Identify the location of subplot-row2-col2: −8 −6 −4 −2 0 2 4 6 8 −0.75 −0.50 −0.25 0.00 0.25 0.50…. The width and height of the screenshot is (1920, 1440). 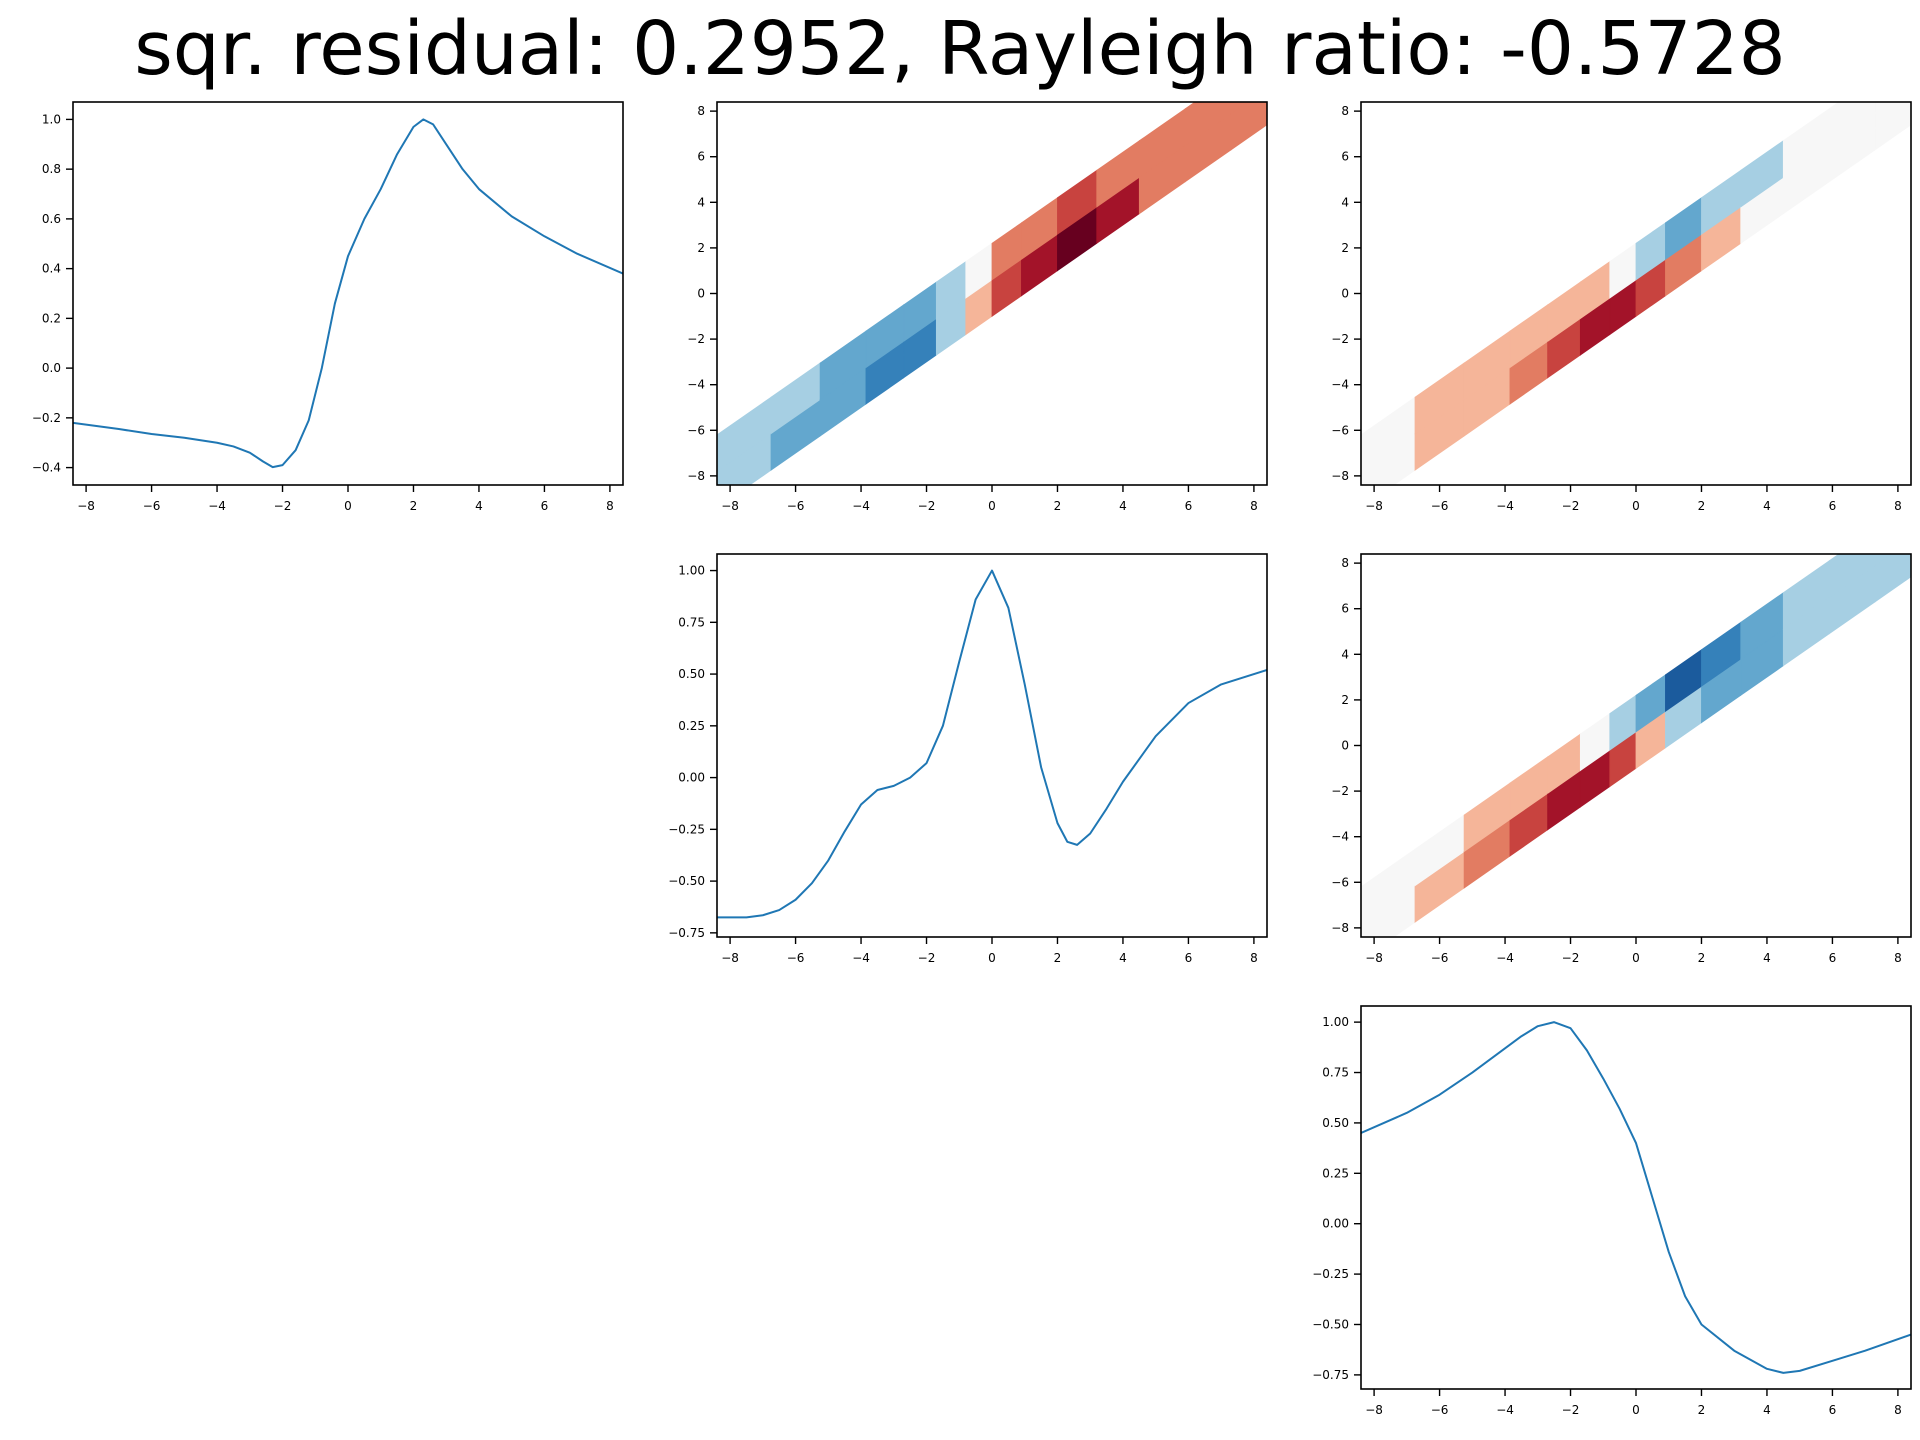
(968, 759).